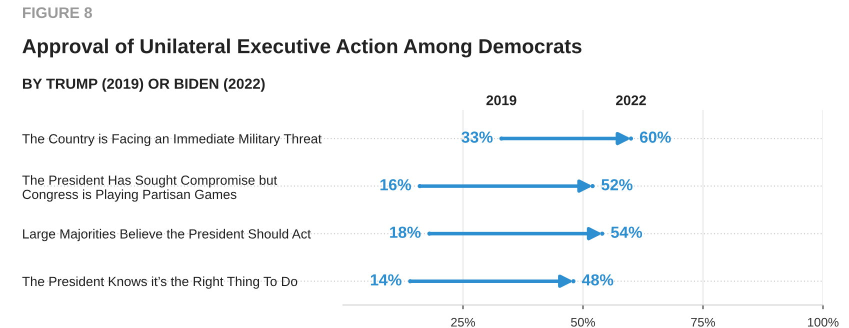 The image size is (849, 328). I want to click on caption: FIGURE 8, so click(57, 12).